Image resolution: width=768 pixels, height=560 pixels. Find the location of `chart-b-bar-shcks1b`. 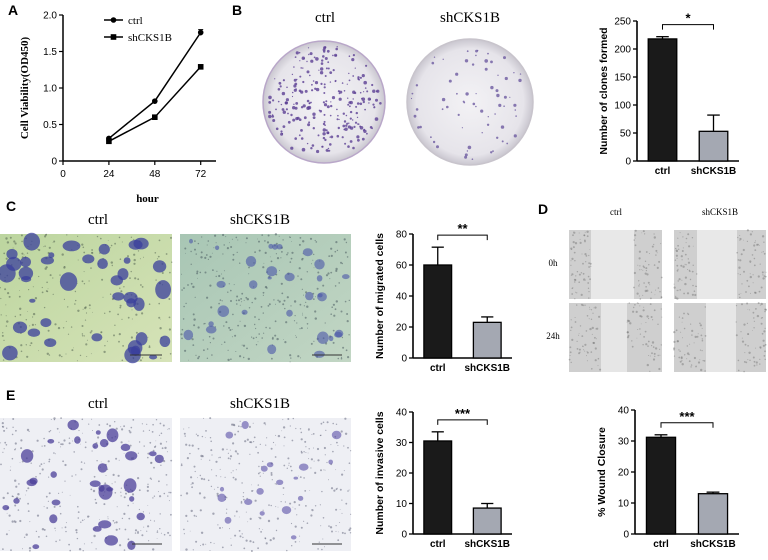

chart-b-bar-shcks1b is located at coordinates (713, 146).